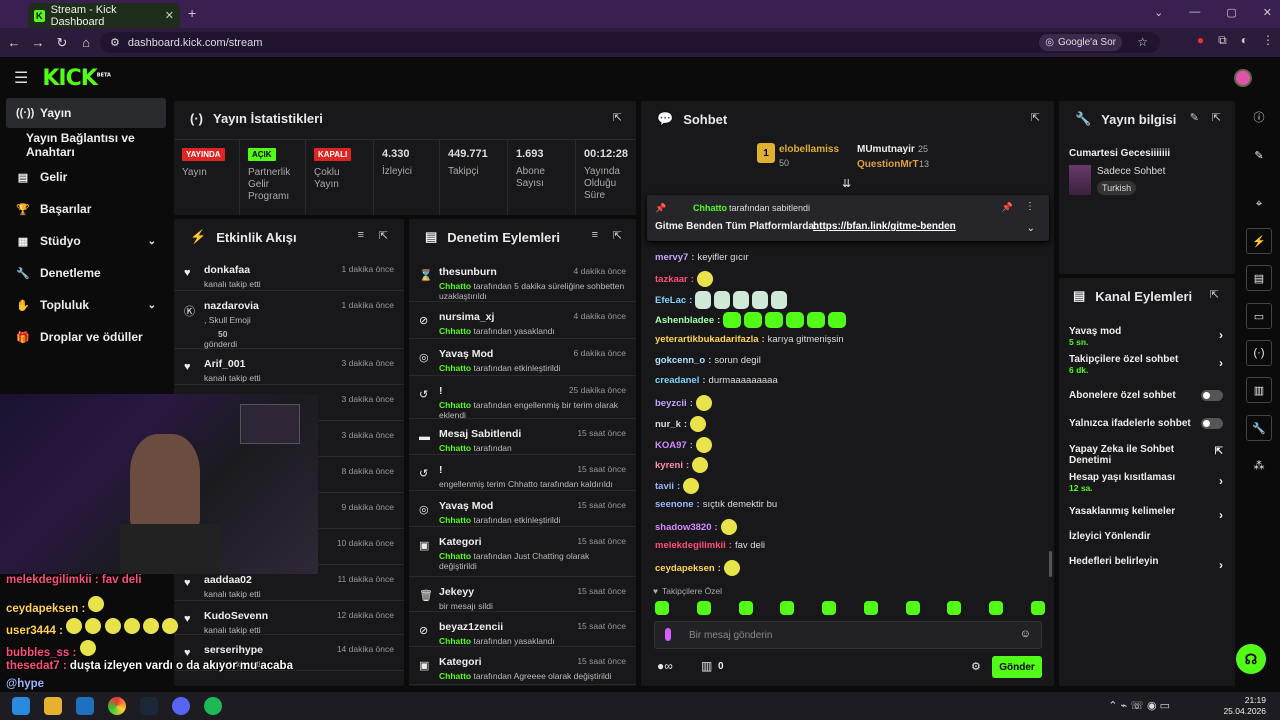 The height and width of the screenshot is (720, 1280). Describe the element at coordinates (671, 279) in the screenshot. I see `chat-username: tazkaar` at that location.